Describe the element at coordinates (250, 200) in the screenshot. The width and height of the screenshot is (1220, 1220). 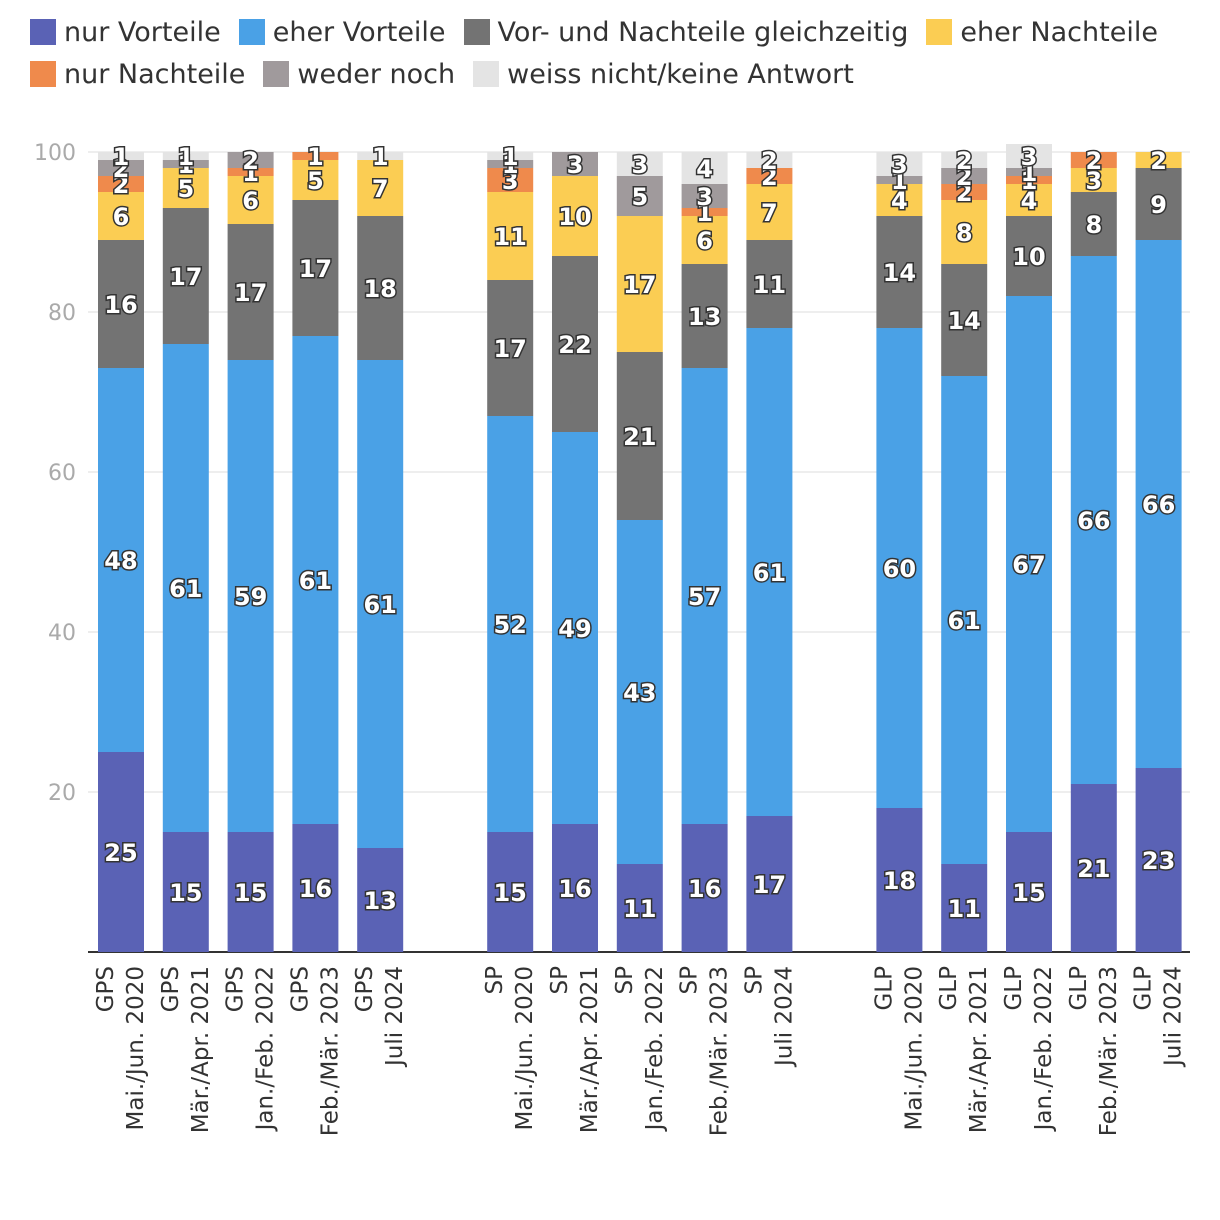
I see `bar-segment-gps-2-s3` at that location.